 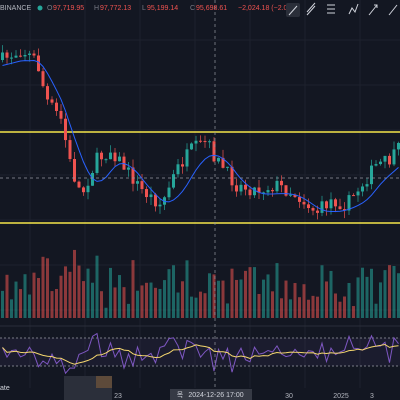 I want to click on tool-trendline, so click(x=293, y=10).